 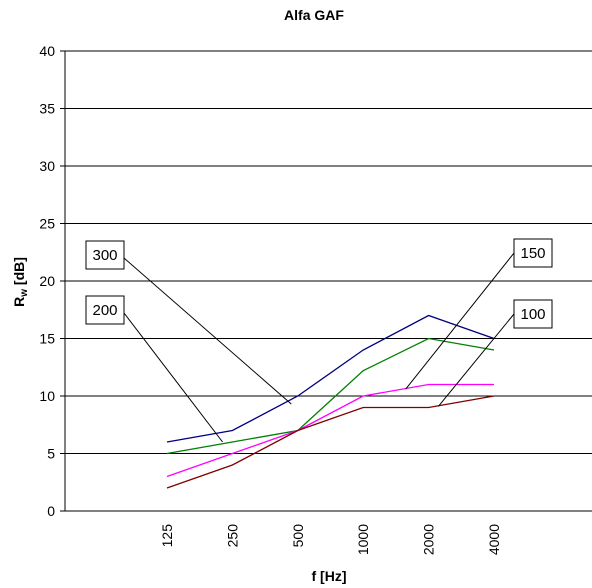 I want to click on y-axis-label-sub: w, so click(x=24, y=293).